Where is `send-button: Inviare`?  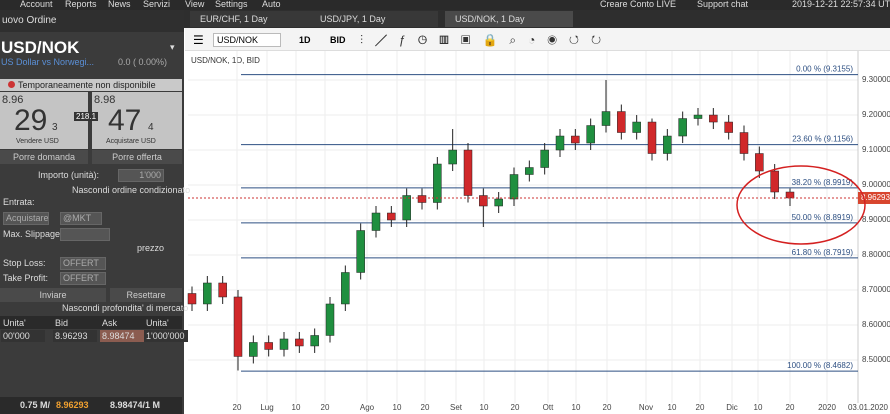
send-button: Inviare is located at coordinates (53, 295).